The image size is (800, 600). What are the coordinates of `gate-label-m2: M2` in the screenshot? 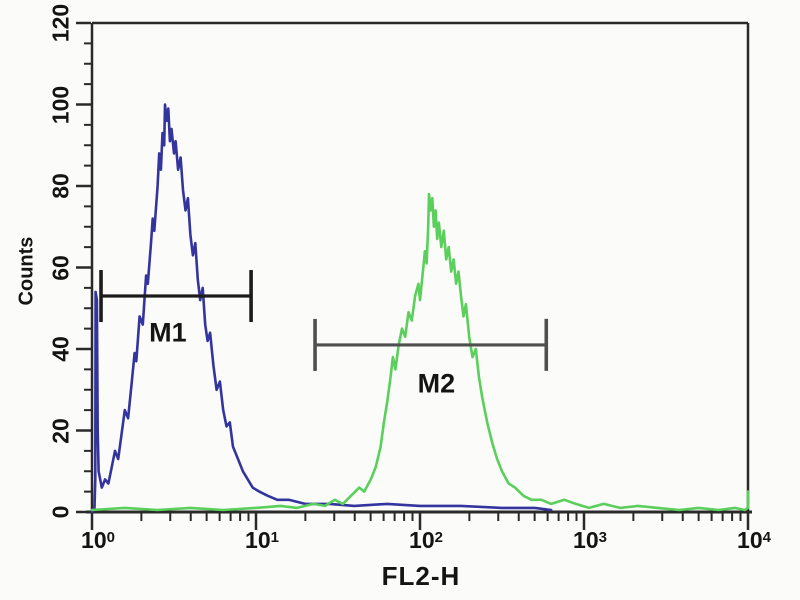 It's located at (436, 383).